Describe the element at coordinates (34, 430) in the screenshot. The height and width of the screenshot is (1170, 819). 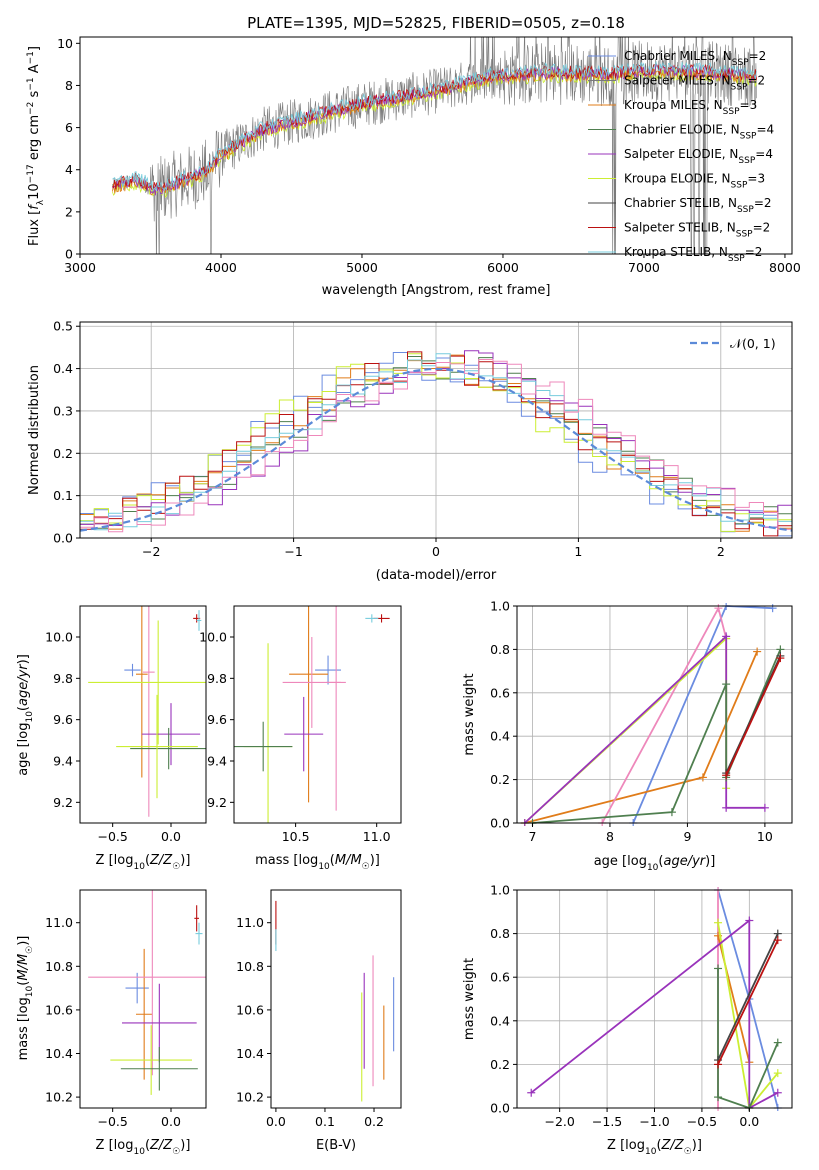
I see `y-axis-label: Normed distribution` at that location.